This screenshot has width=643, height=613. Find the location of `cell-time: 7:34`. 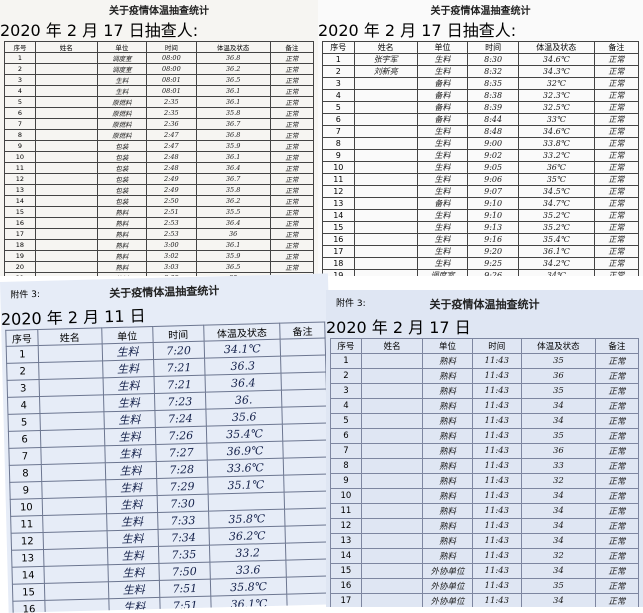

cell-time: 7:34 is located at coordinates (183, 537).